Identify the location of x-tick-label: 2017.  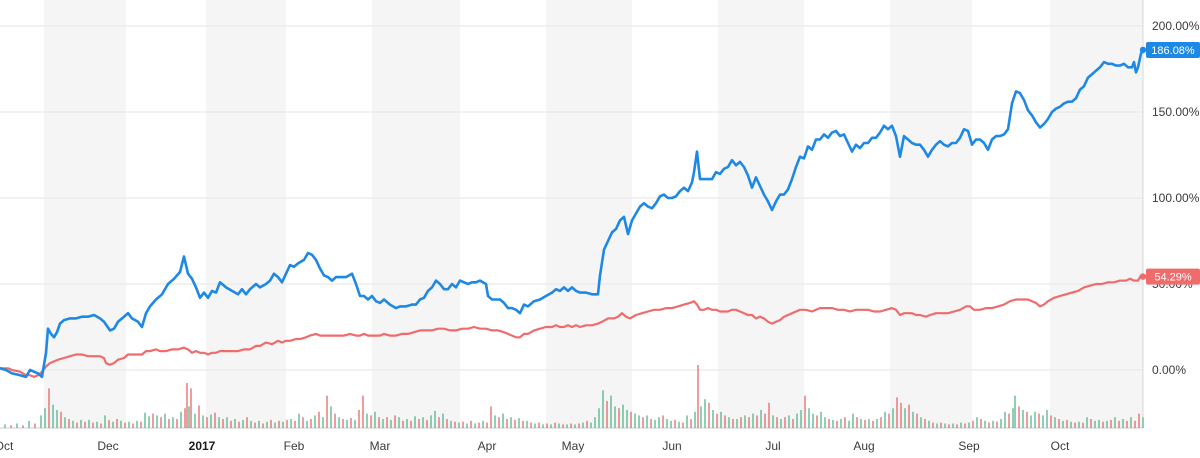
(202, 446).